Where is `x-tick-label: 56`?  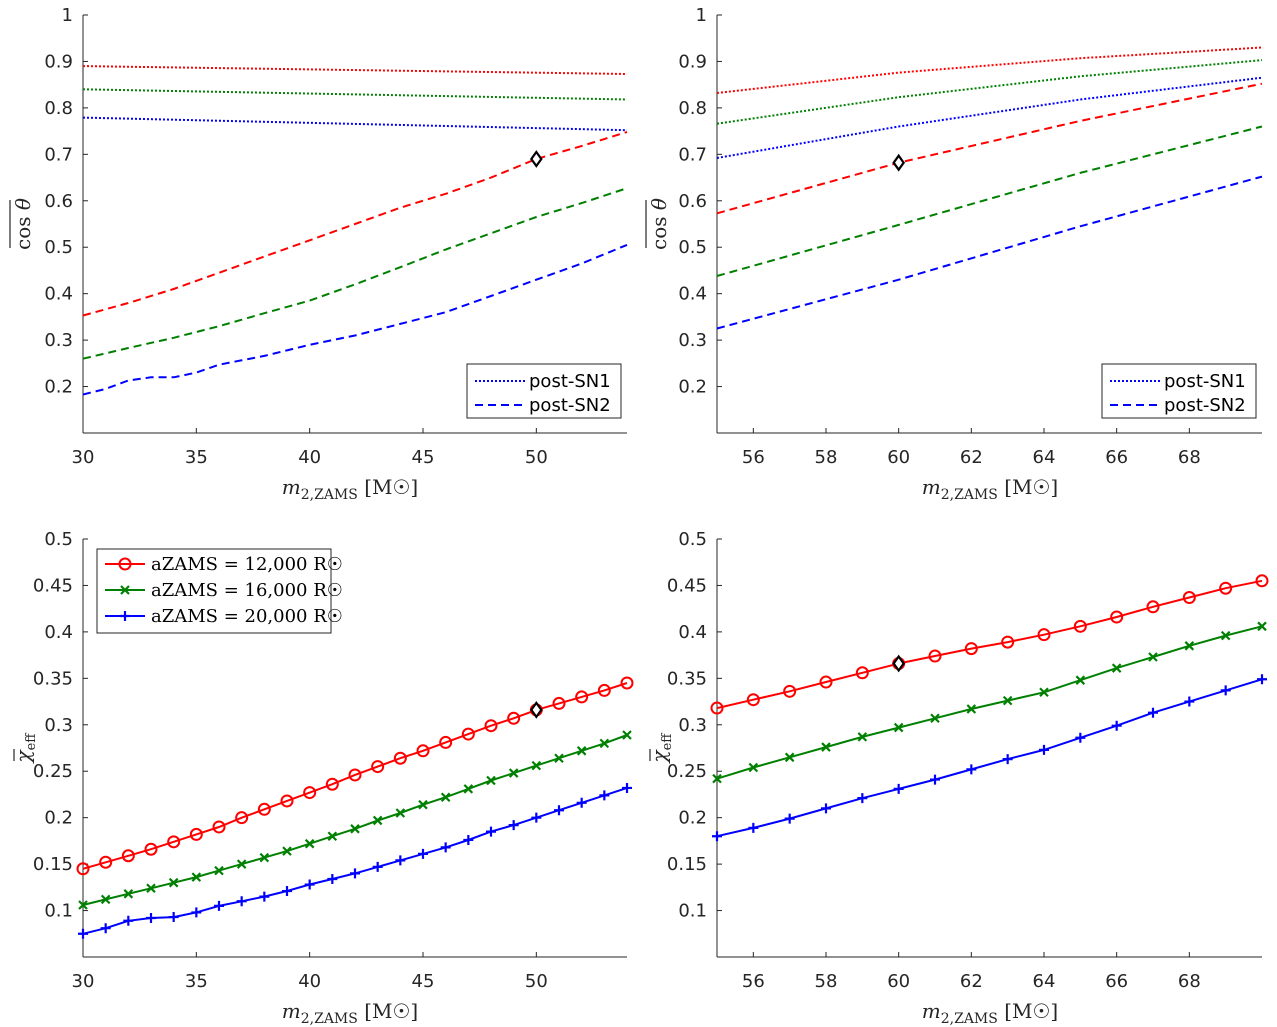
x-tick-label: 56 is located at coordinates (753, 457).